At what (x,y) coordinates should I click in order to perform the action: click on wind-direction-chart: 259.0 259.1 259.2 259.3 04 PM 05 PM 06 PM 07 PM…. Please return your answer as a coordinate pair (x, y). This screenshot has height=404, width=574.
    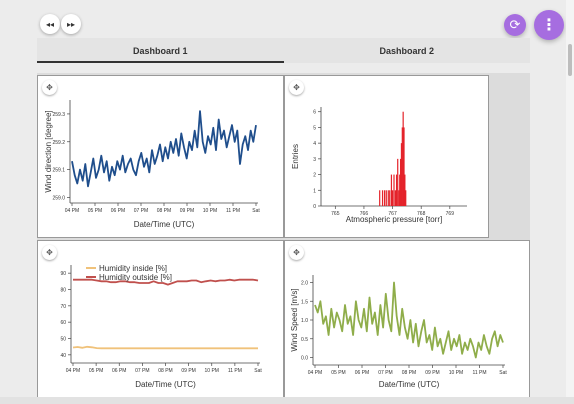
    Looking at the image, I should click on (152, 164).